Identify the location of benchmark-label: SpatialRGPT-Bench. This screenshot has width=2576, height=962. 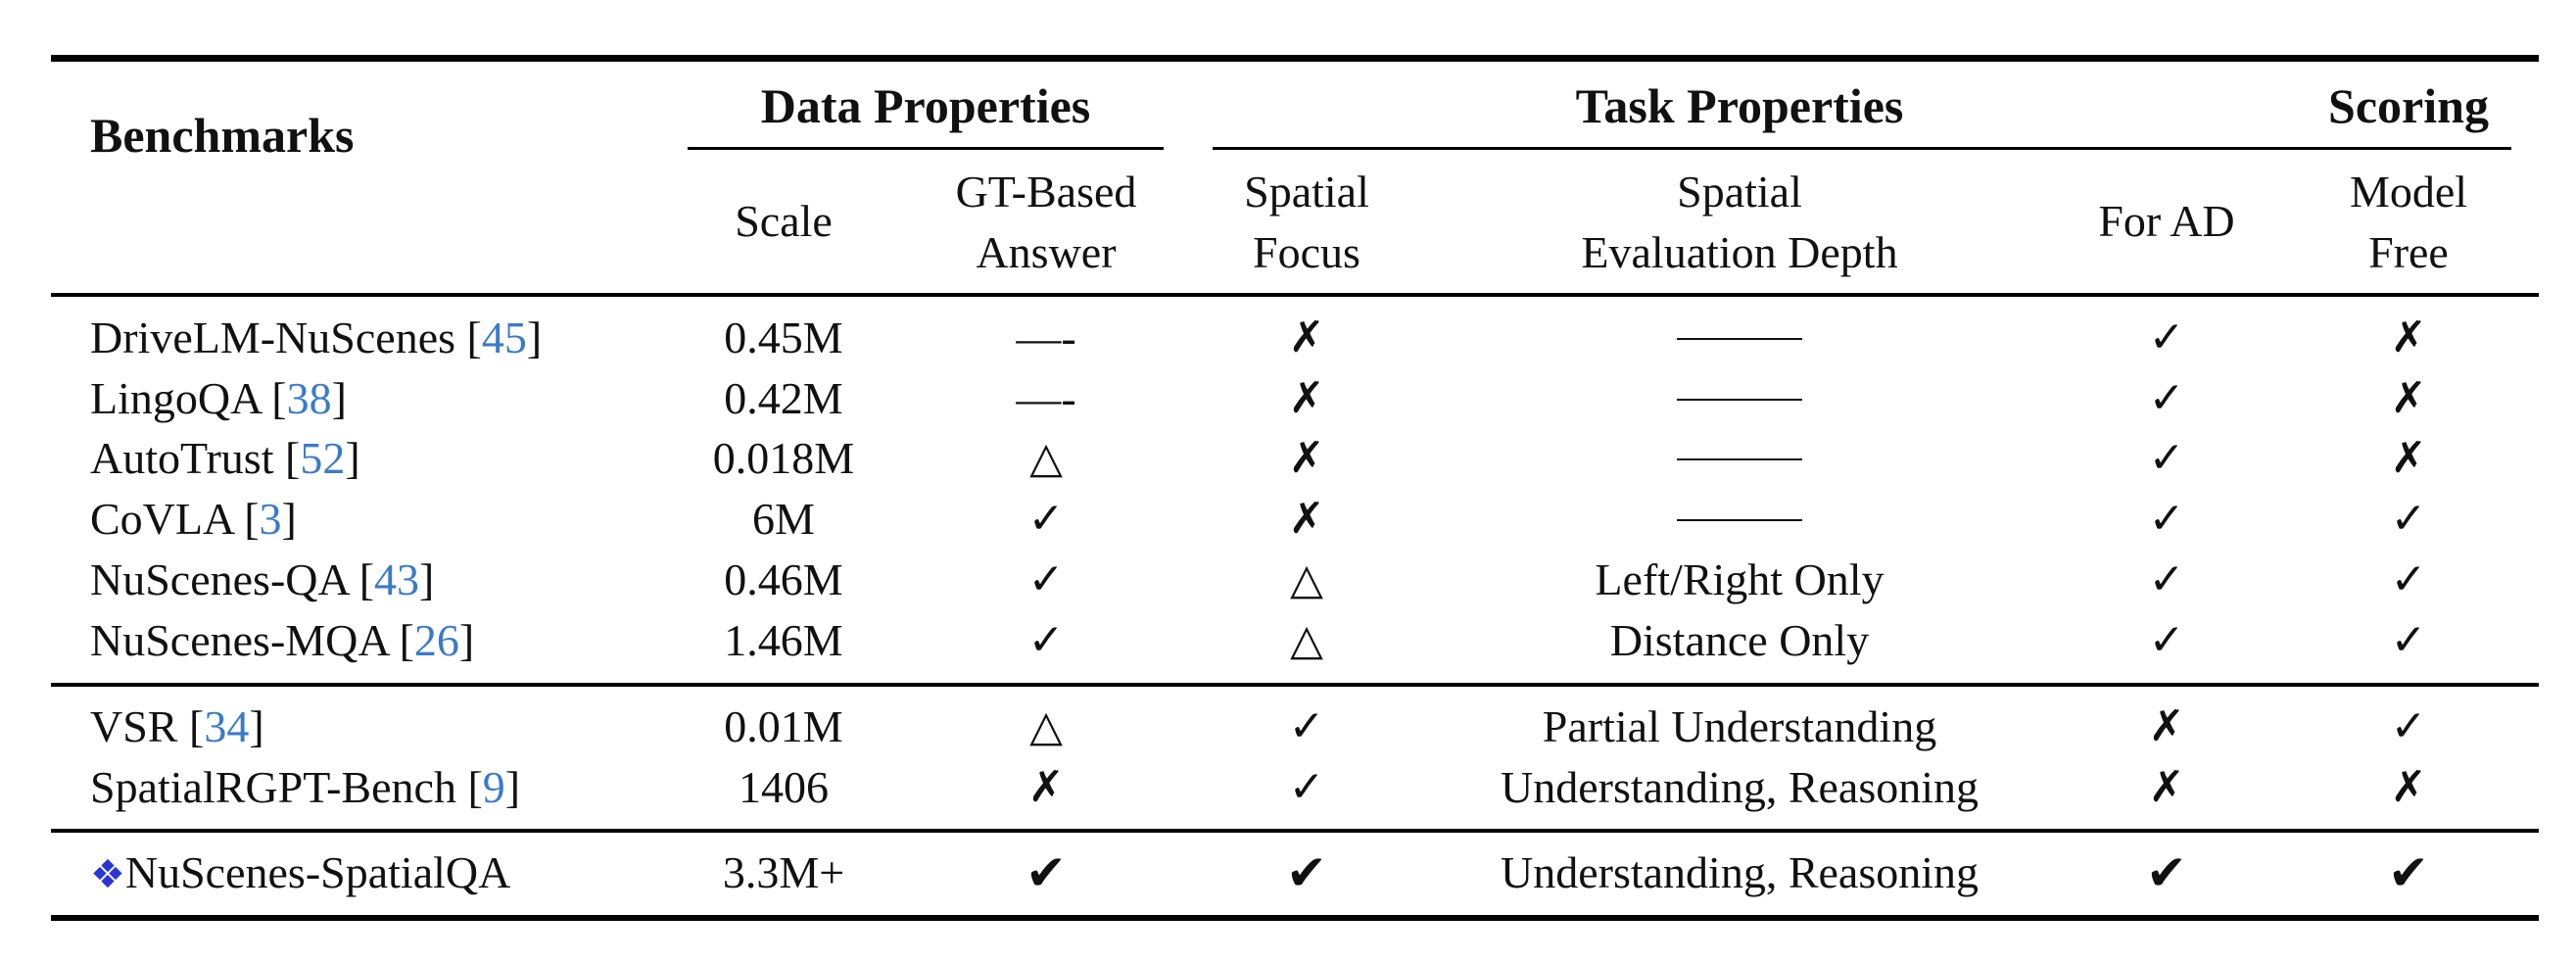
(273, 787).